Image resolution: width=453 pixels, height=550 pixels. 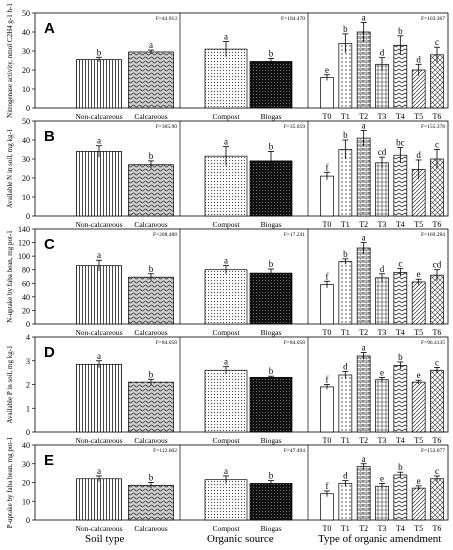 I want to click on significance-letter: c, so click(x=437, y=362).